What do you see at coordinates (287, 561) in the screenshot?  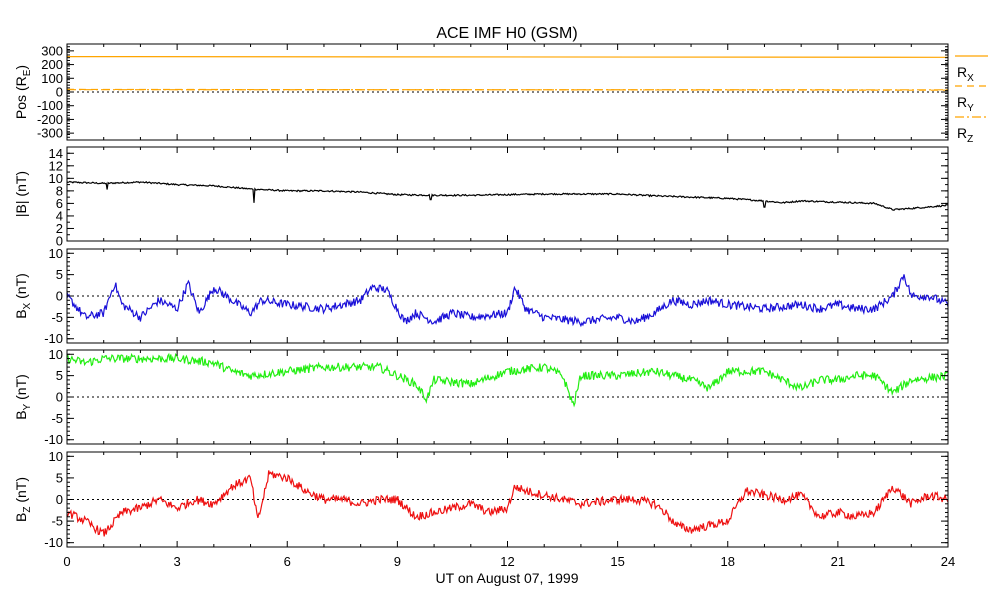 I see `x-tick-label: 6` at bounding box center [287, 561].